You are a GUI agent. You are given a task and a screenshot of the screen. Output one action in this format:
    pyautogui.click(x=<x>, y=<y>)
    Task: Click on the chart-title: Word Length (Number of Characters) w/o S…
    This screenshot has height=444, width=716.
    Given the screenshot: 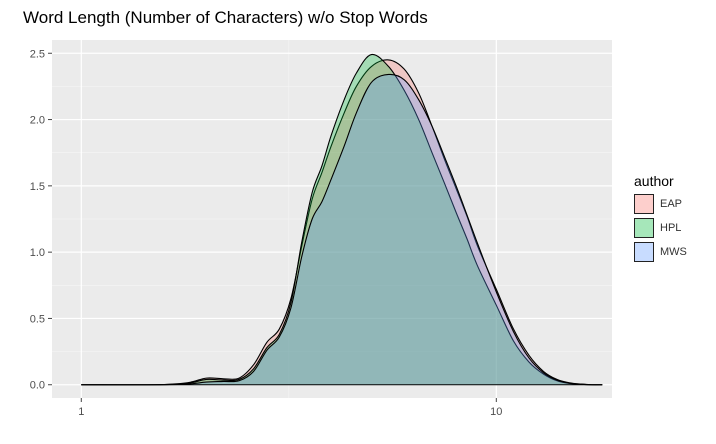 What is the action you would take?
    pyautogui.click(x=225, y=17)
    